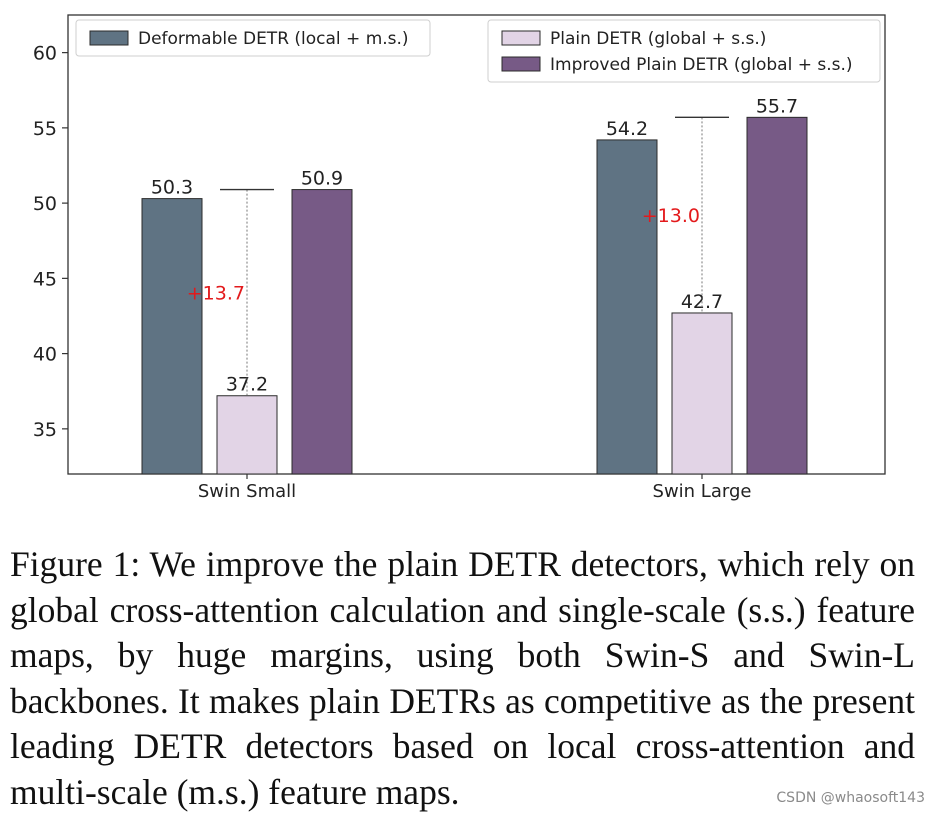 This screenshot has width=935, height=818. I want to click on value-label-improved-plain-detr-global-s-s-swin-small: 50.9, so click(322, 179).